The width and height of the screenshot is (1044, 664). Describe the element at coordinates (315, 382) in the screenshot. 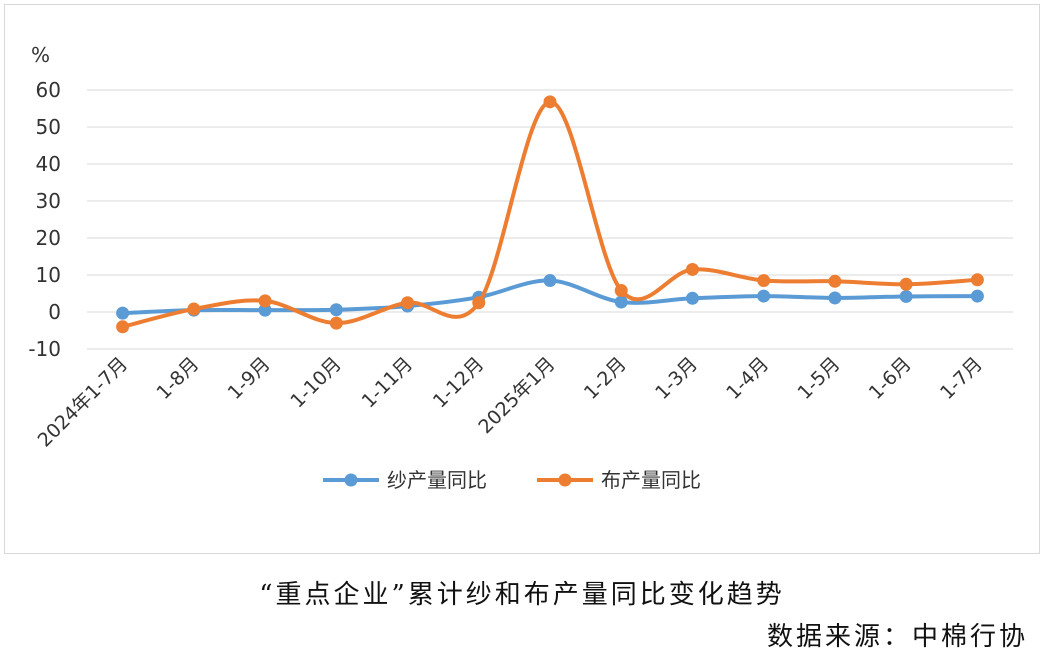

I see `x-tick-label: 1-10月` at that location.